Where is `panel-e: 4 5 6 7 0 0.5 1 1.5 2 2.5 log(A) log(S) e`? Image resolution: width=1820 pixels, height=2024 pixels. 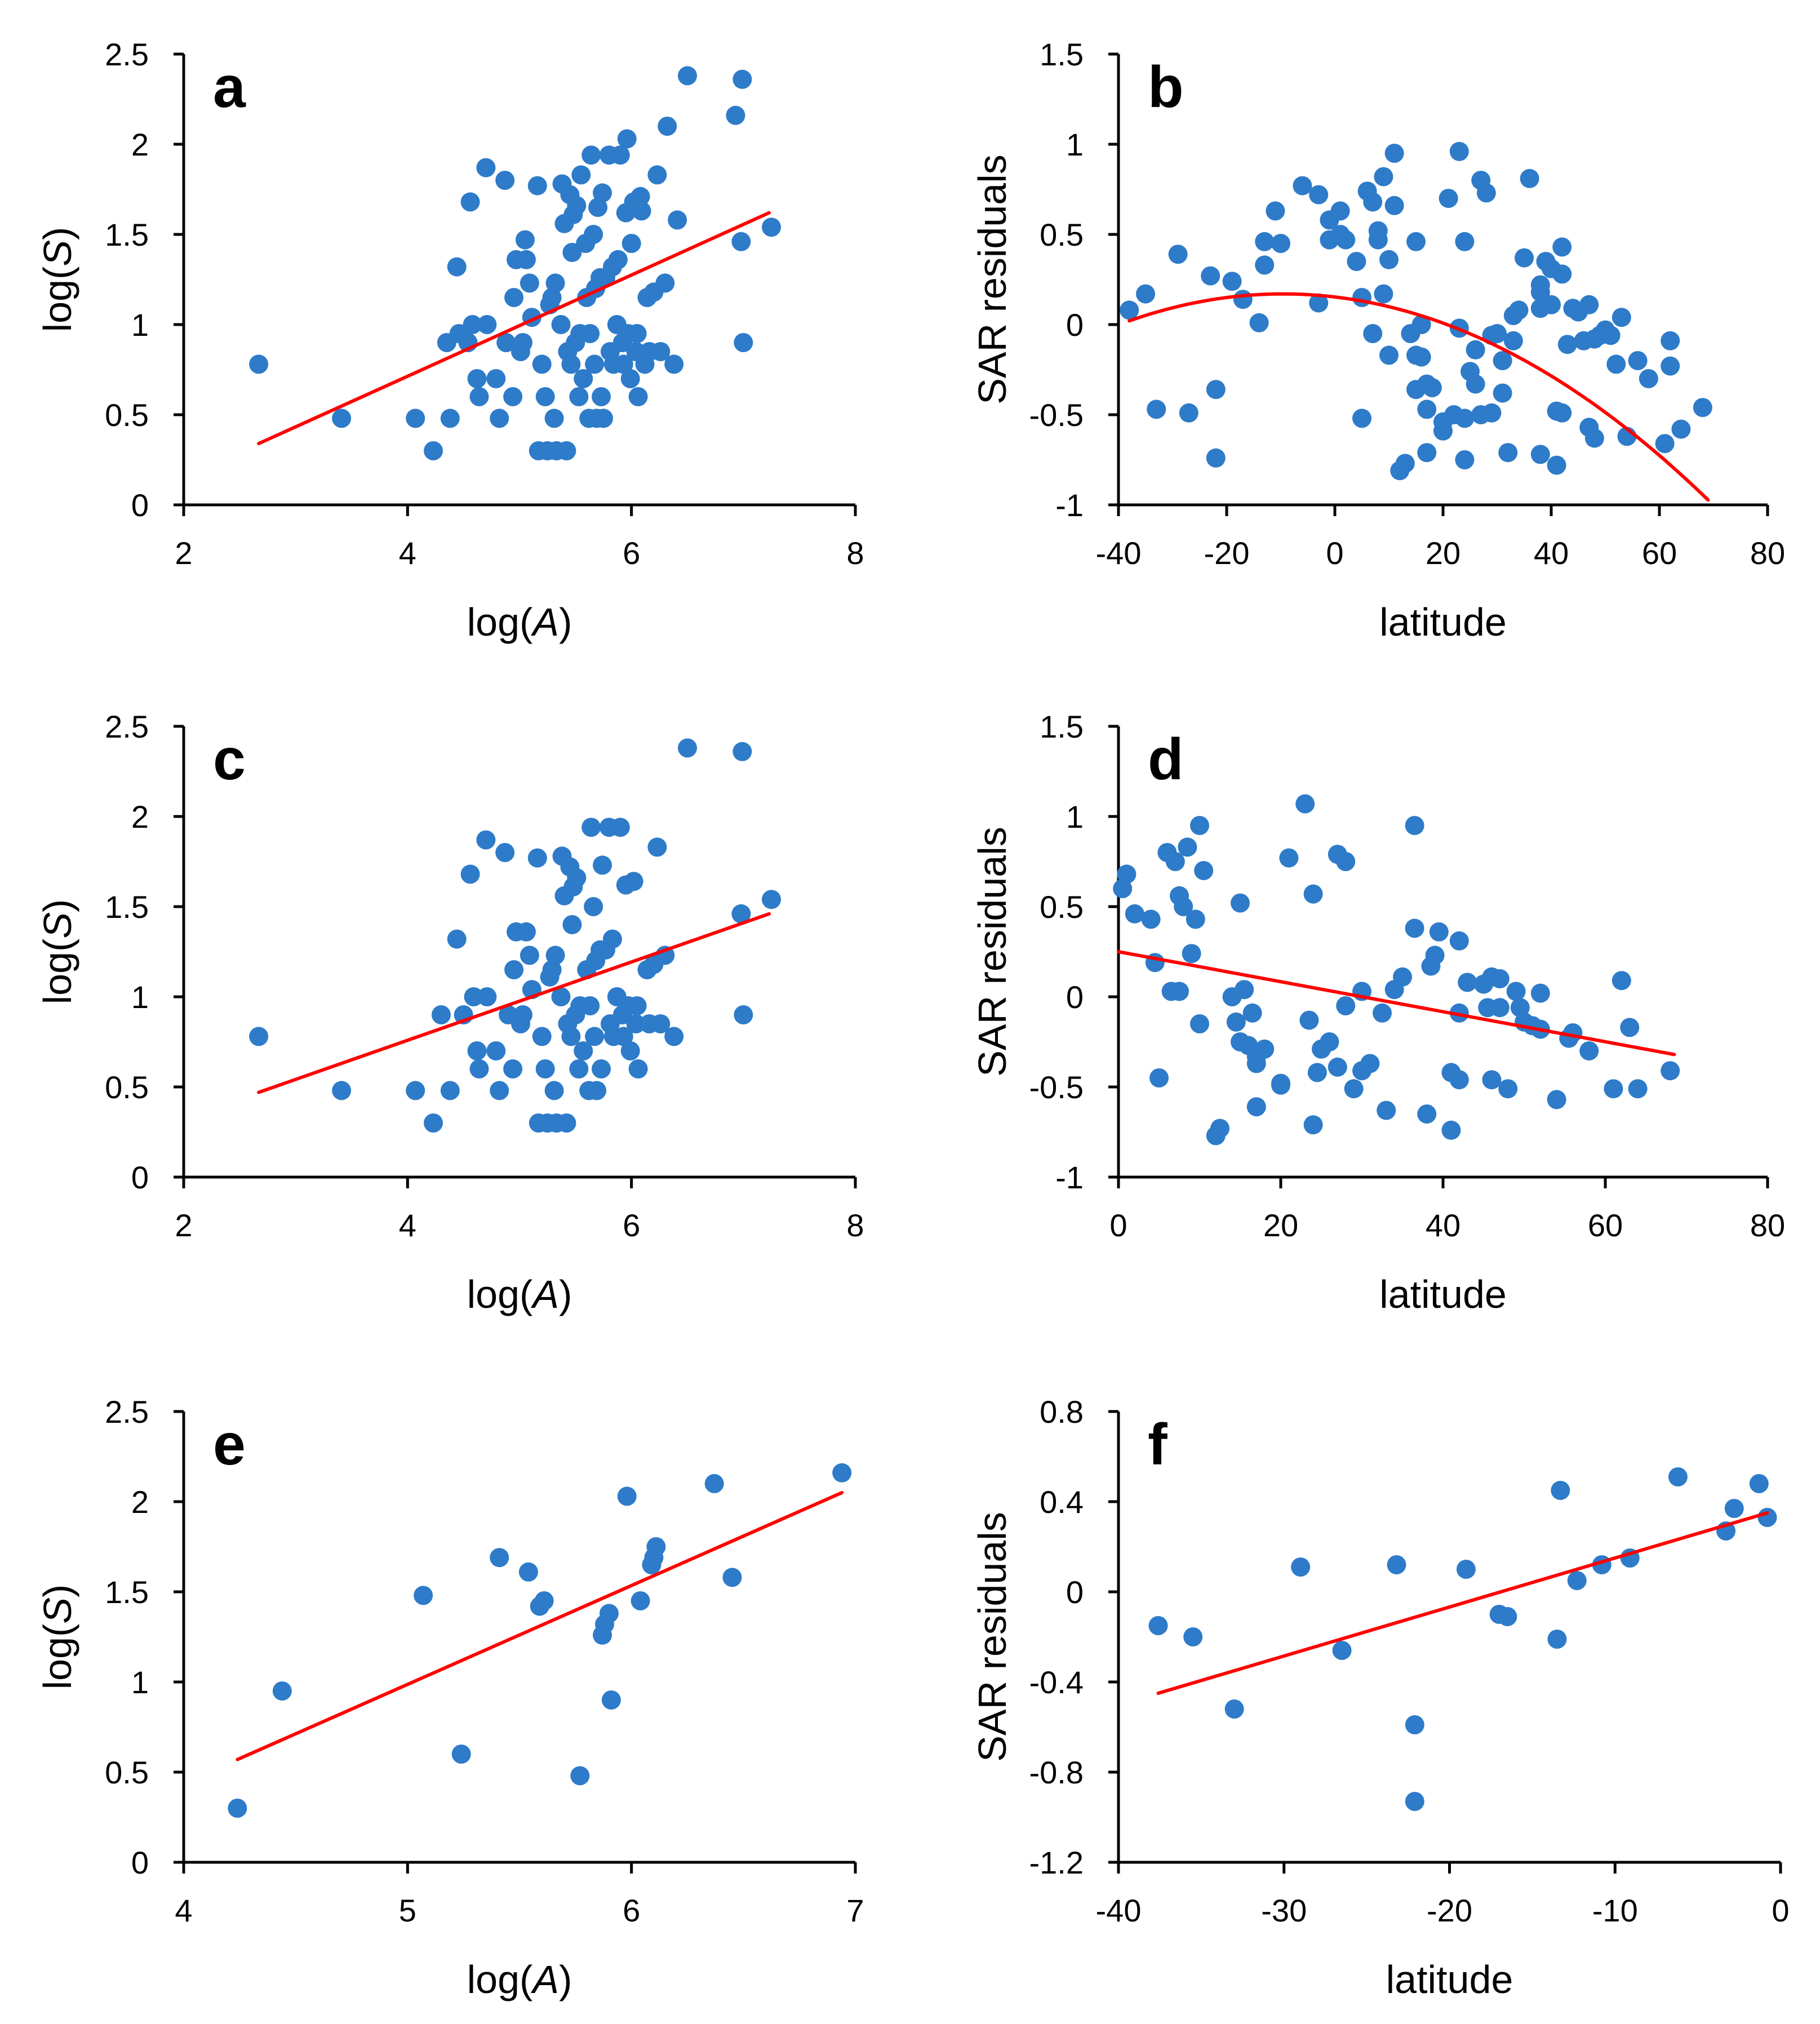
panel-e: 4 5 6 7 0 0.5 1 1.5 2 2.5 log(A) log(S) e is located at coordinates (449, 1697).